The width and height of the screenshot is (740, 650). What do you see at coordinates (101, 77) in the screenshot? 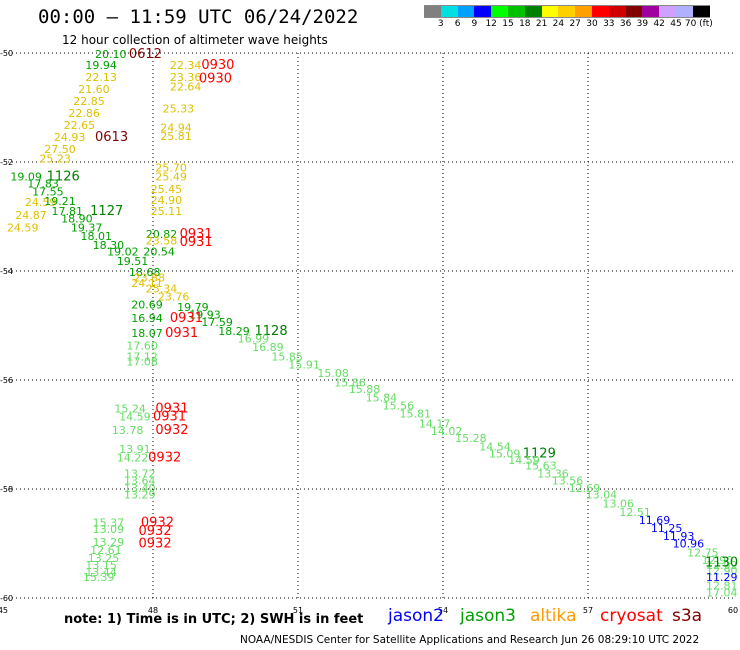
I see `wave-height-label: 22.13` at bounding box center [101, 77].